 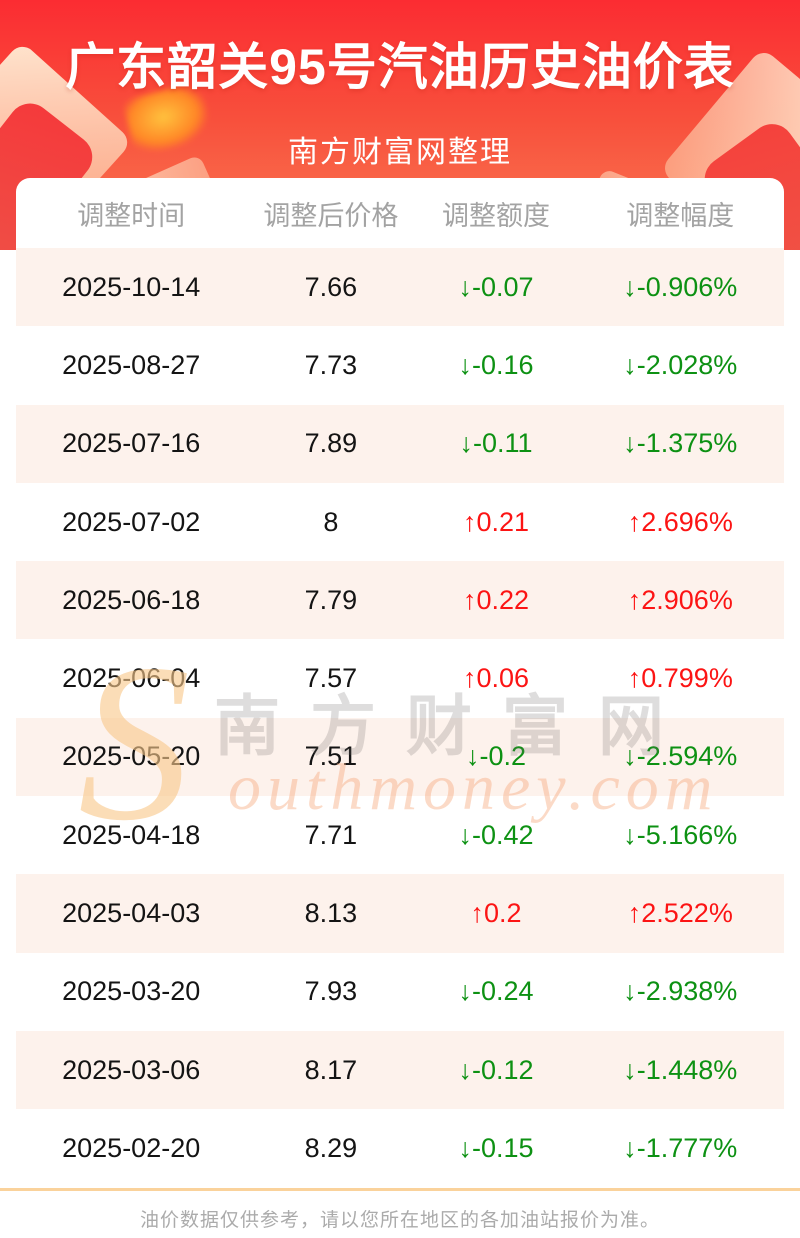 What do you see at coordinates (331, 991) in the screenshot?
I see `cell-price: 7.93` at bounding box center [331, 991].